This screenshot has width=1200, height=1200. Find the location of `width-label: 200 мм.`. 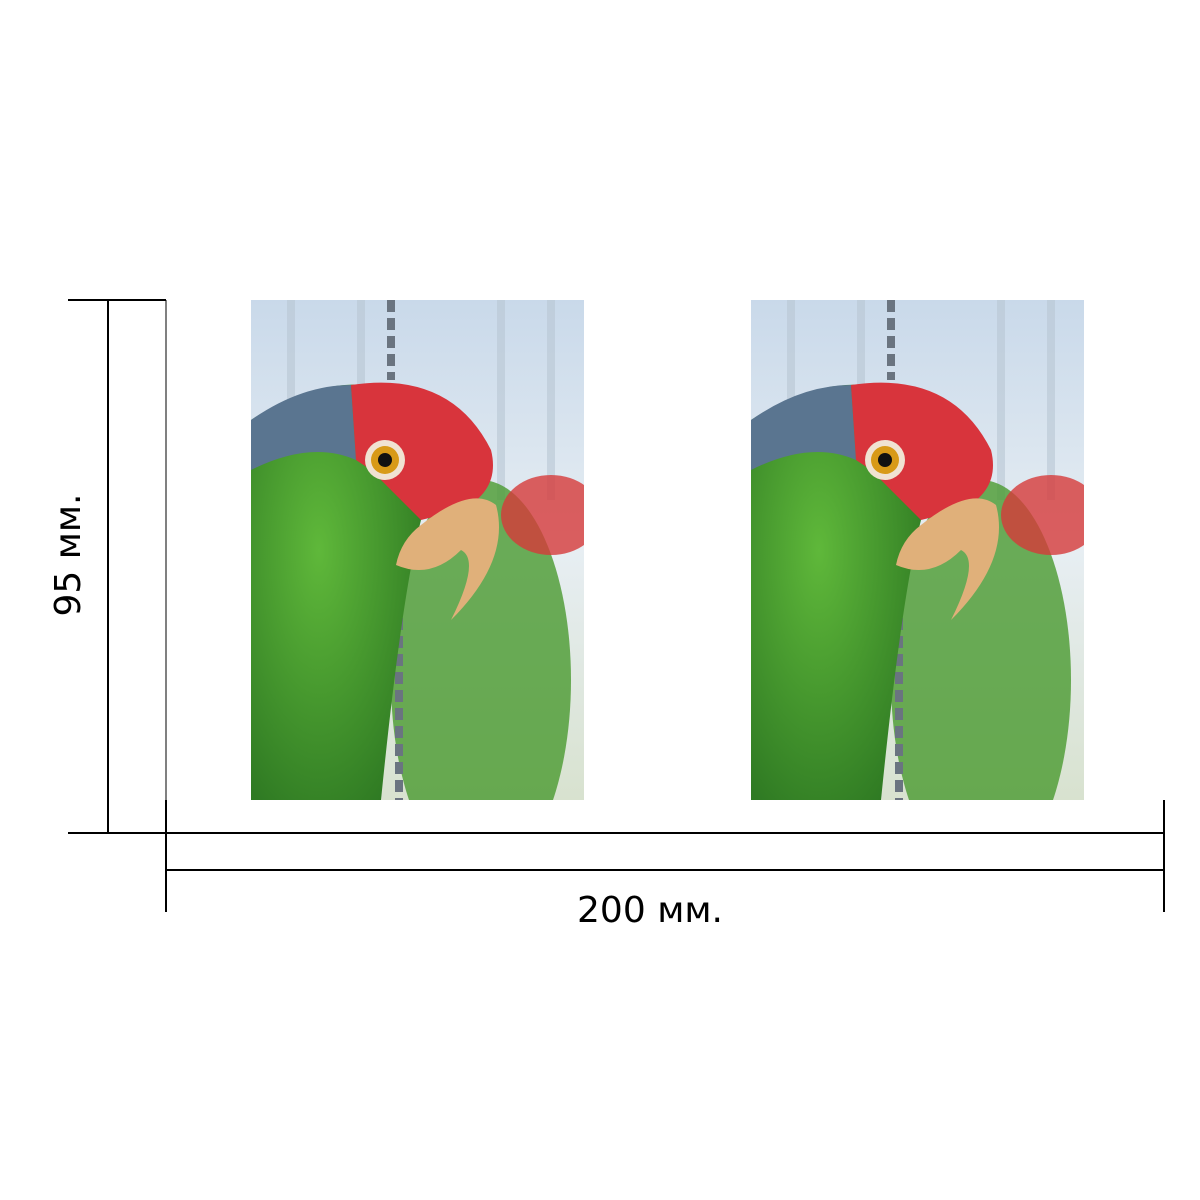

width-label: 200 мм. is located at coordinates (650, 910).